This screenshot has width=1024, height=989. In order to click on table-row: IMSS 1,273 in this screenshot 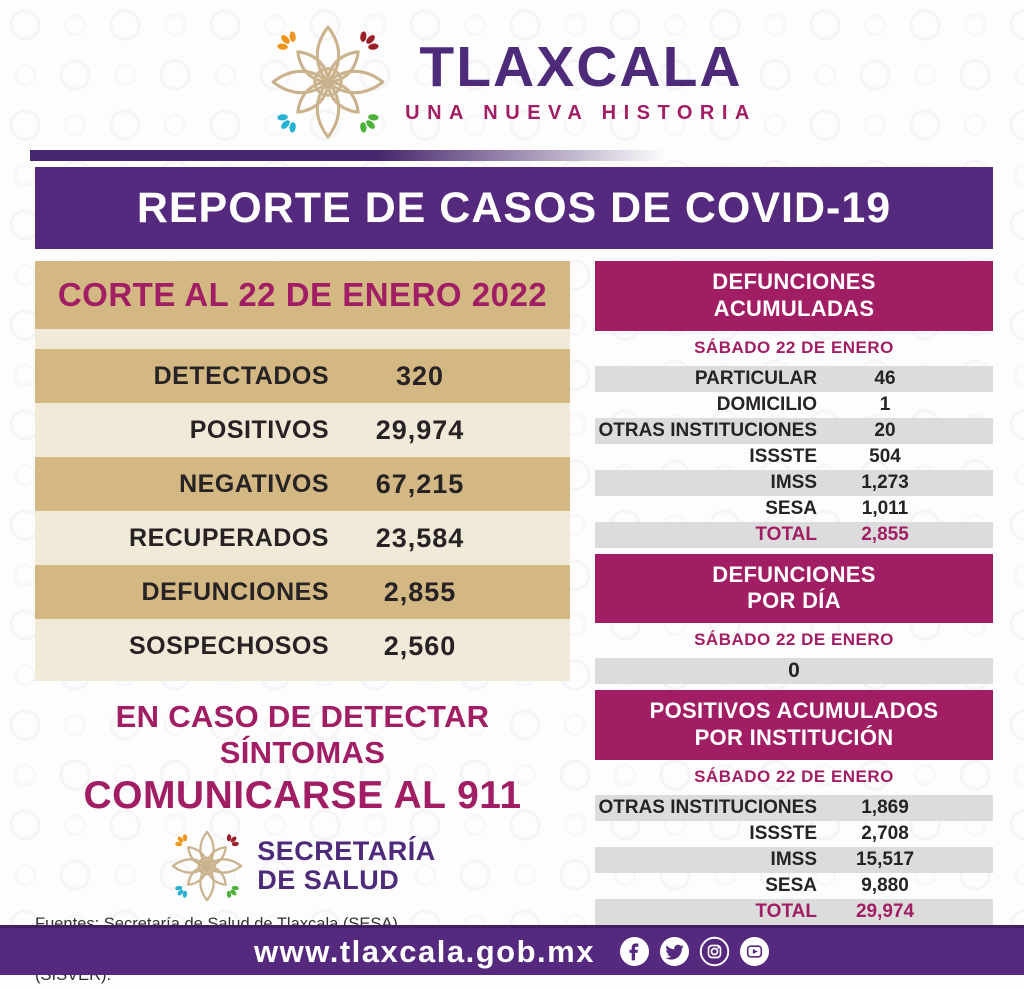, I will do `click(794, 482)`.